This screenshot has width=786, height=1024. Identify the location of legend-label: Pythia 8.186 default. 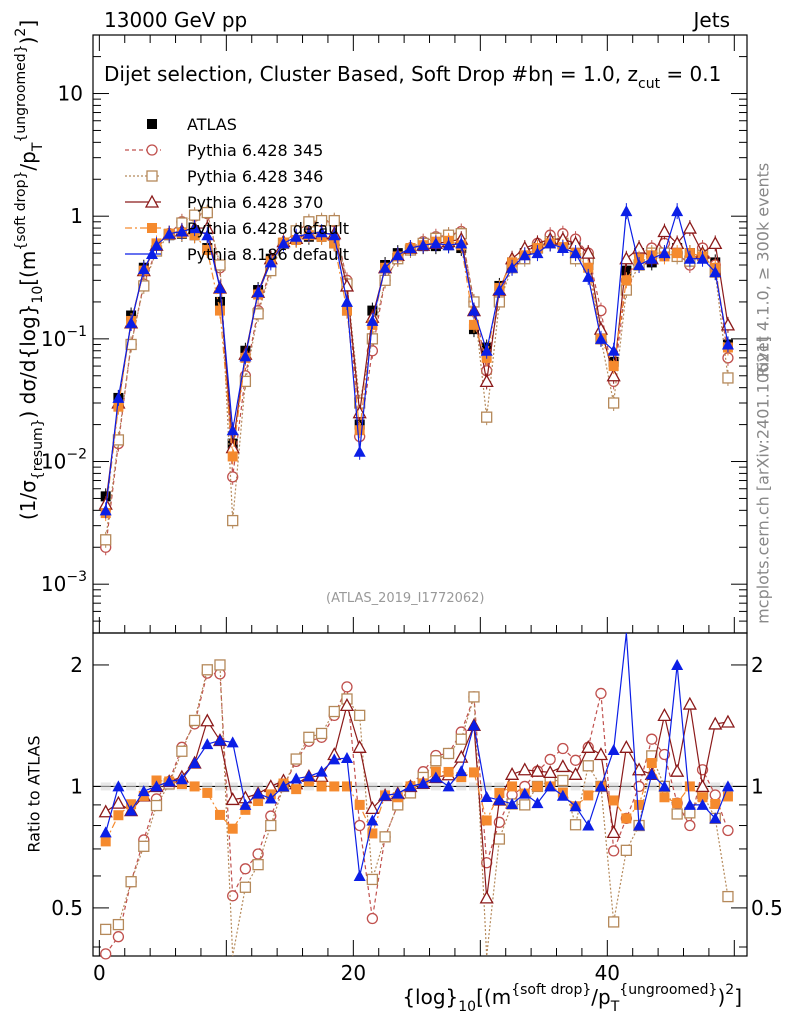
(268, 254).